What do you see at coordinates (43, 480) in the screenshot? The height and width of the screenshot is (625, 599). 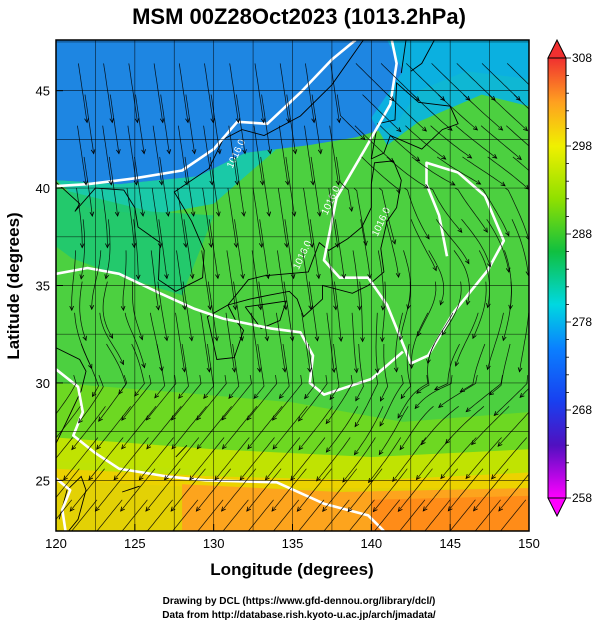 I see `y-tick-label: 25` at bounding box center [43, 480].